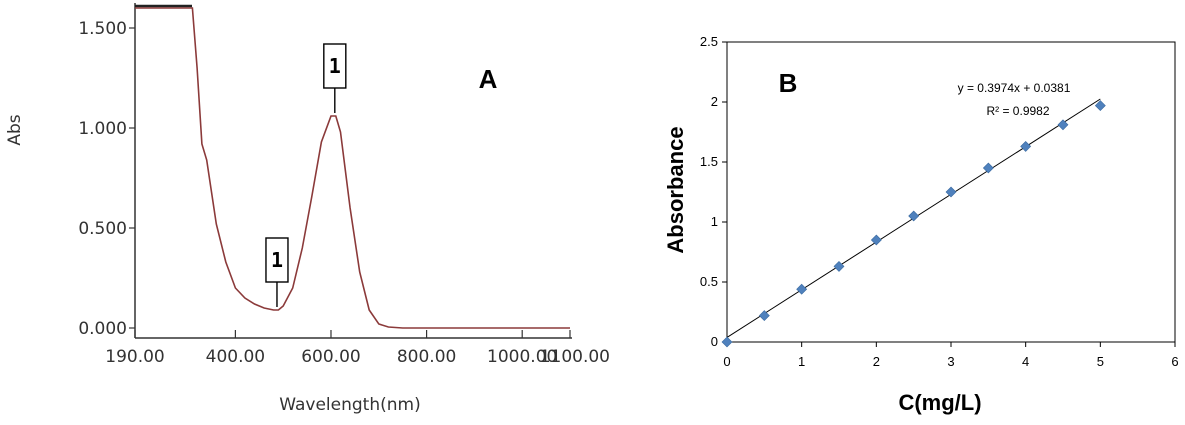 Image resolution: width=1185 pixels, height=425 pixels. Describe the element at coordinates (939, 402) in the screenshot. I see `chart-b-xlabel: C(mg/L)` at that location.